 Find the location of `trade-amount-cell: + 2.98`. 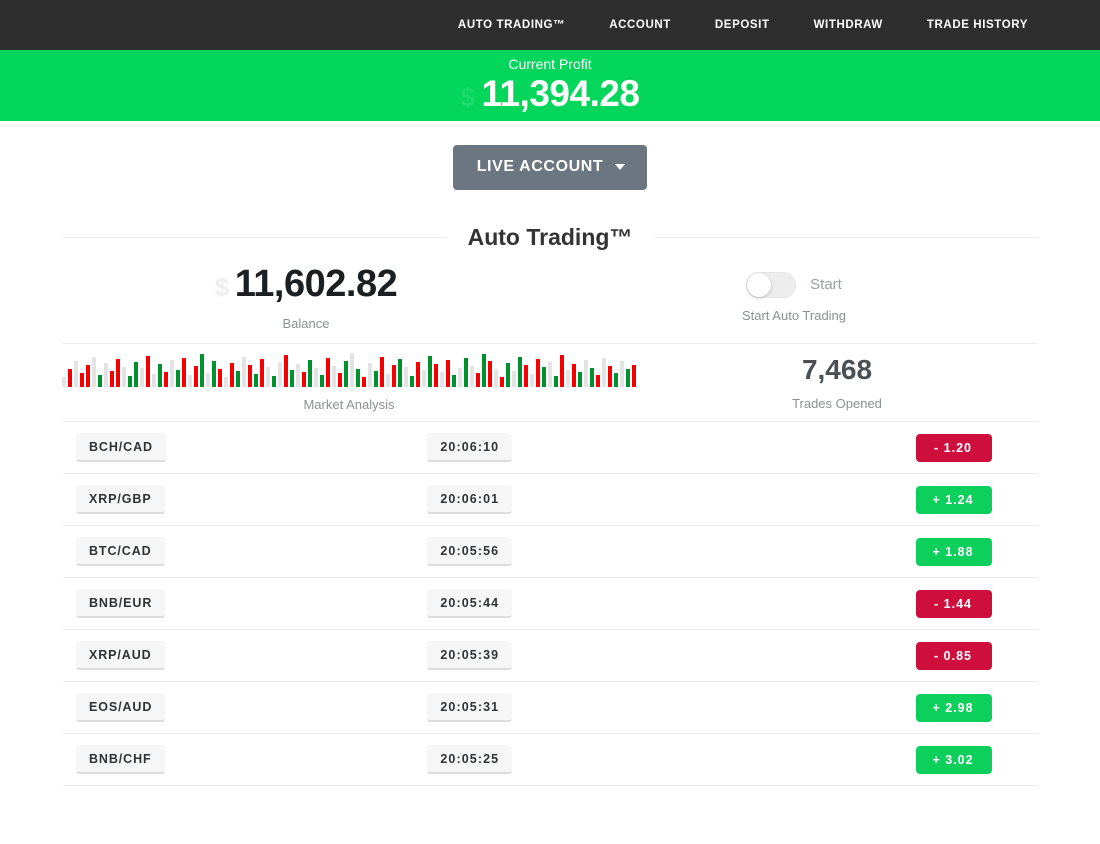

trade-amount-cell: + 2.98 is located at coordinates (901, 707).